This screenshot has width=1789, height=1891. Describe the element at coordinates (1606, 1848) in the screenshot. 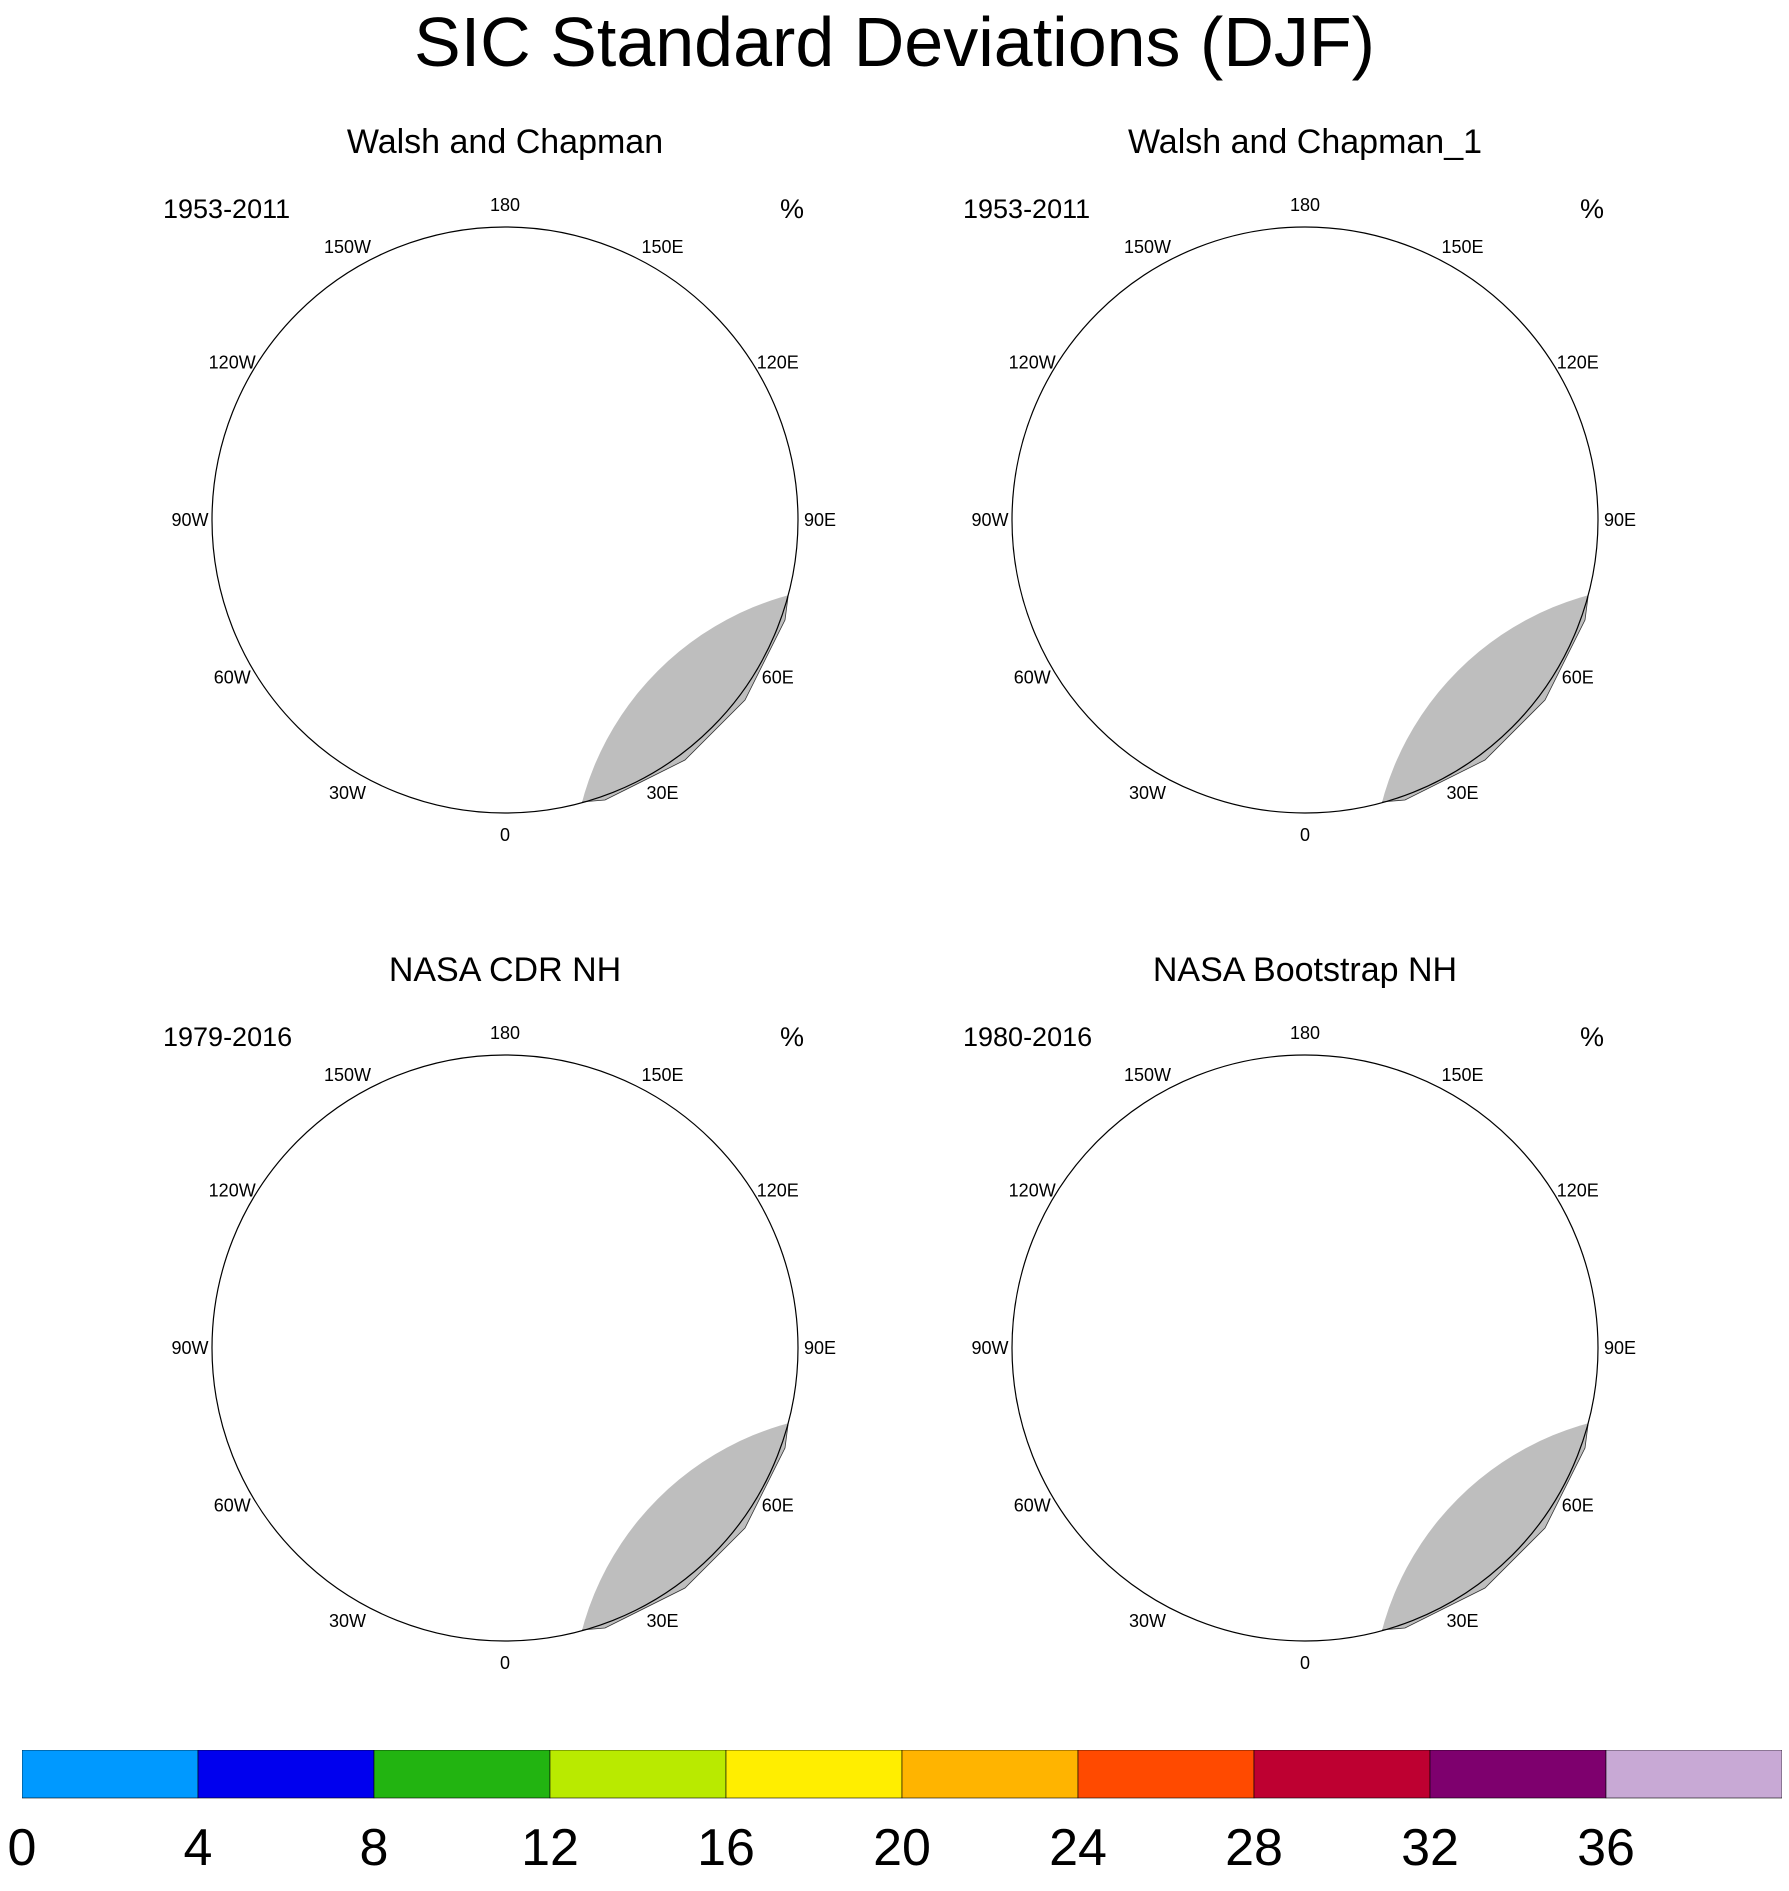

I see `colorbar-tick-label: 36` at that location.